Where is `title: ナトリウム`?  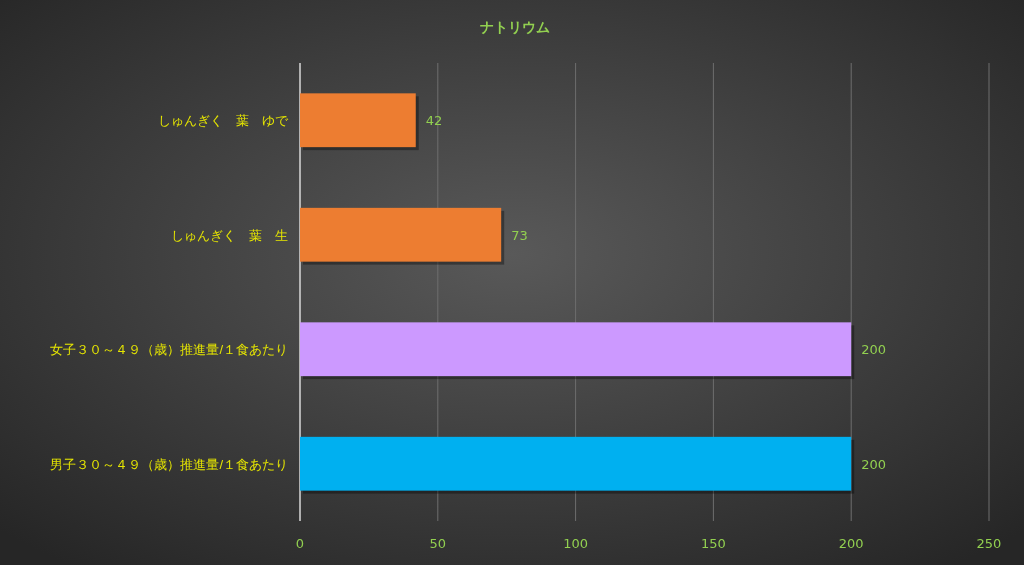
title: ナトリウム is located at coordinates (514, 27).